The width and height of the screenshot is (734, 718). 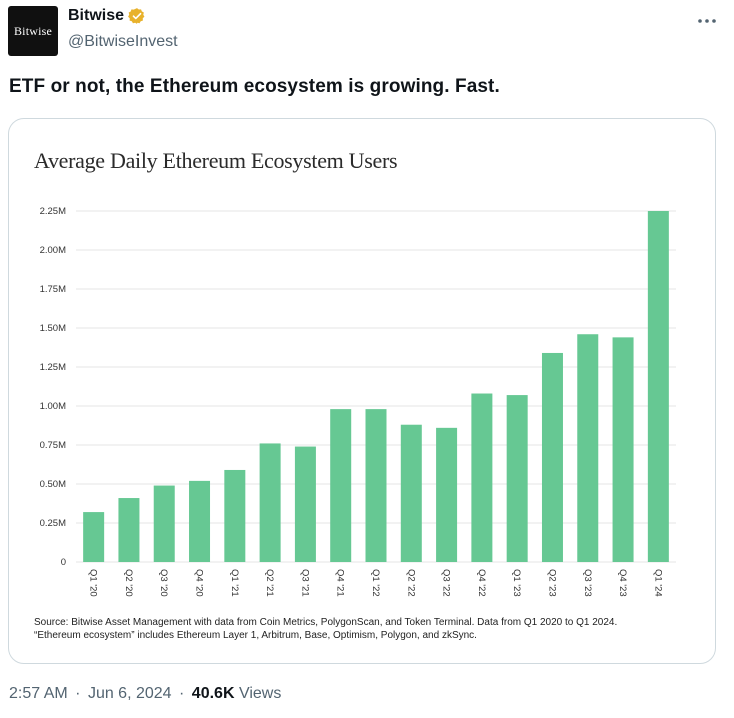 I want to click on x-tick-label: Q1 '24, so click(x=657, y=583).